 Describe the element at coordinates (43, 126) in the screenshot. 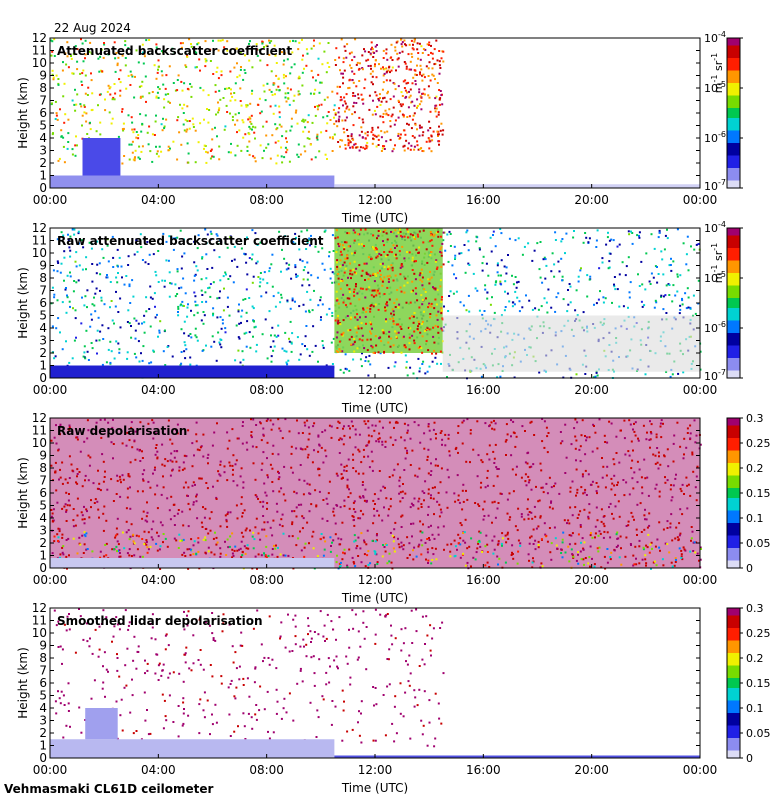

I see `y-tick-label: 5` at that location.